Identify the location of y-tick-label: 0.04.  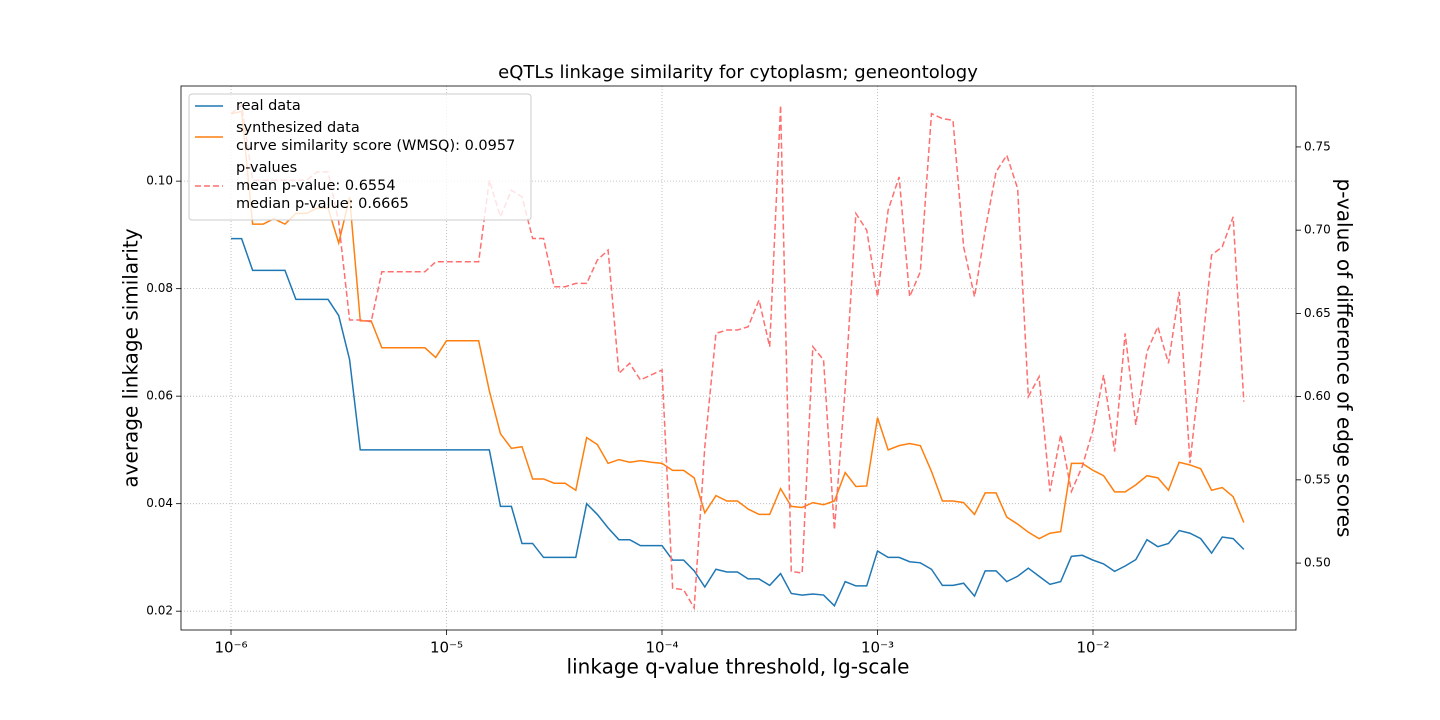
(159, 503).